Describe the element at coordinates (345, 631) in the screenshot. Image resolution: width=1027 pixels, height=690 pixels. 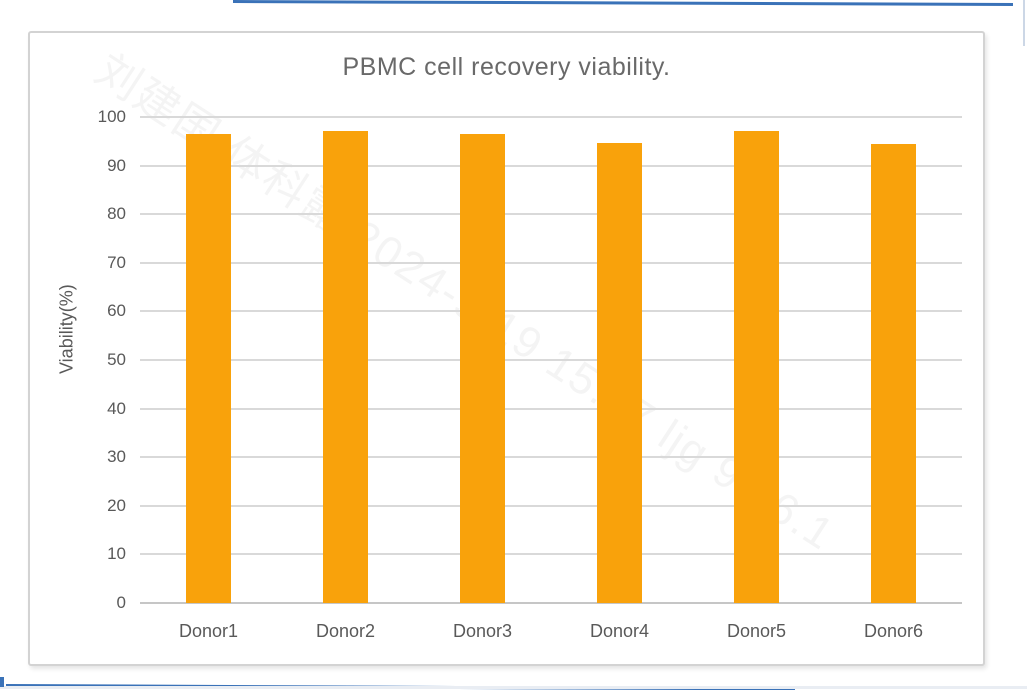
I see `x-label-donor2: Donor2` at that location.